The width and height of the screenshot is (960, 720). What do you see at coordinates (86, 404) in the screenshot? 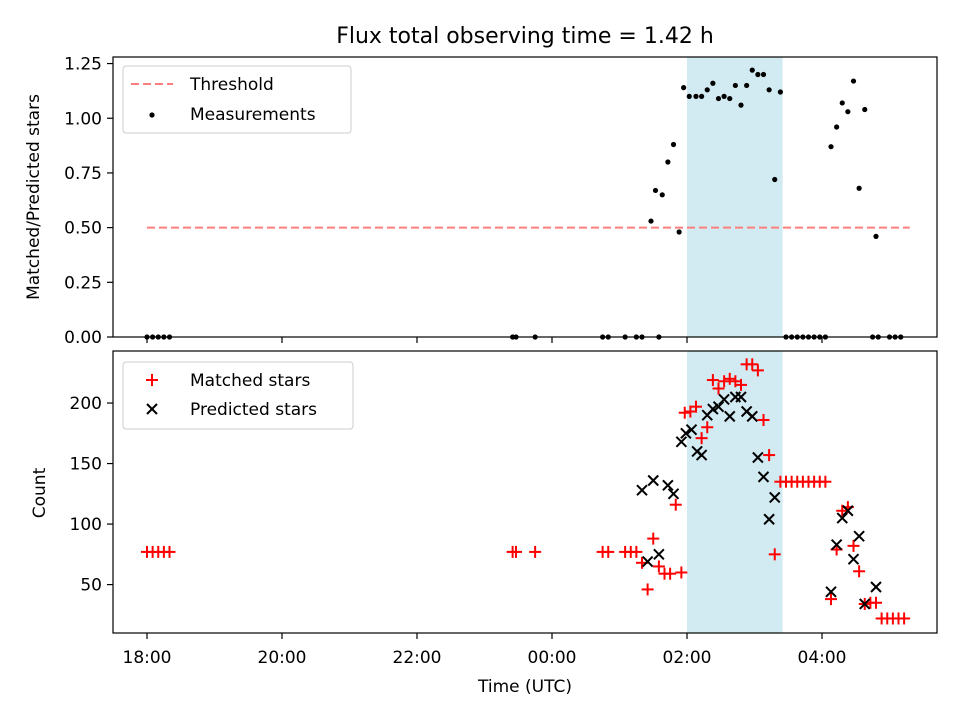
I see `y-tick-label: 200` at bounding box center [86, 404].